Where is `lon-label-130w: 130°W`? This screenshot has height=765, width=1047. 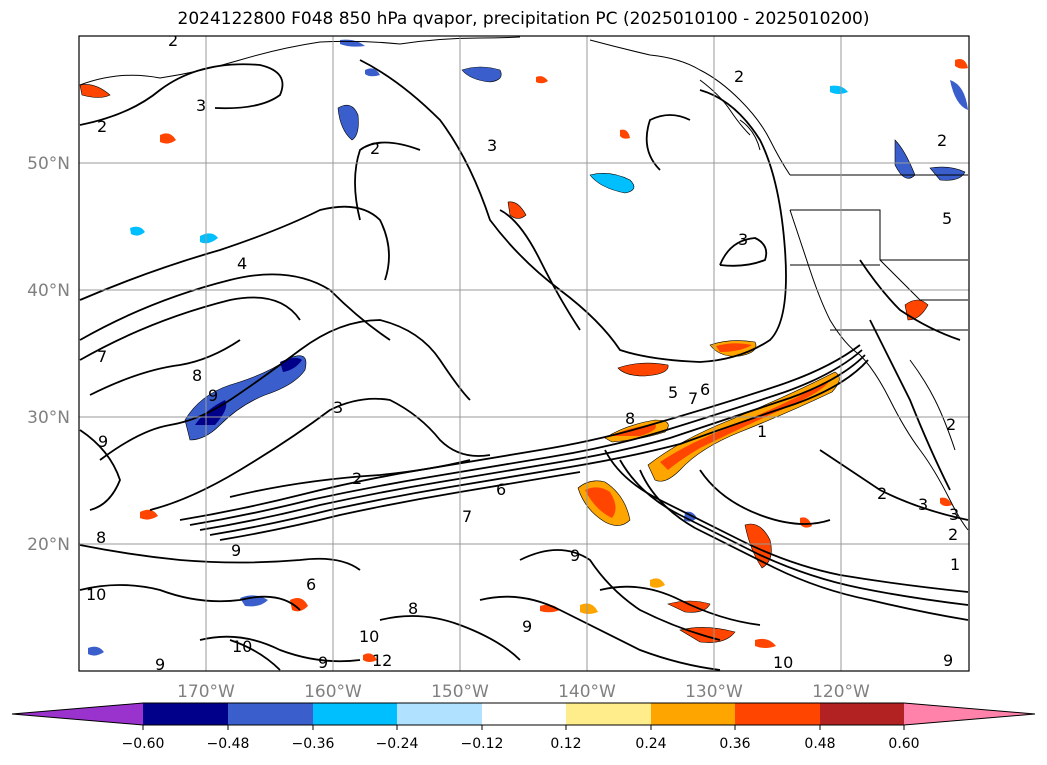 lon-label-130w: 130°W is located at coordinates (714, 692).